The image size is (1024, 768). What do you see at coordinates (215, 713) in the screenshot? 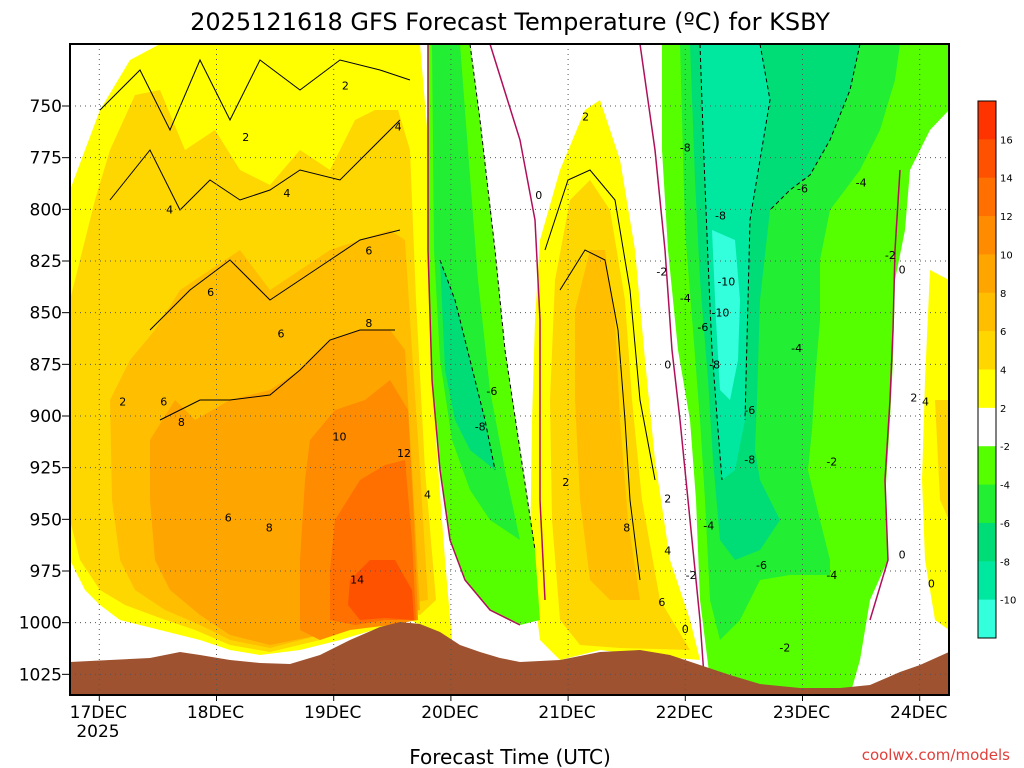
I see `x-tick-label: 18DEC` at bounding box center [215, 713].